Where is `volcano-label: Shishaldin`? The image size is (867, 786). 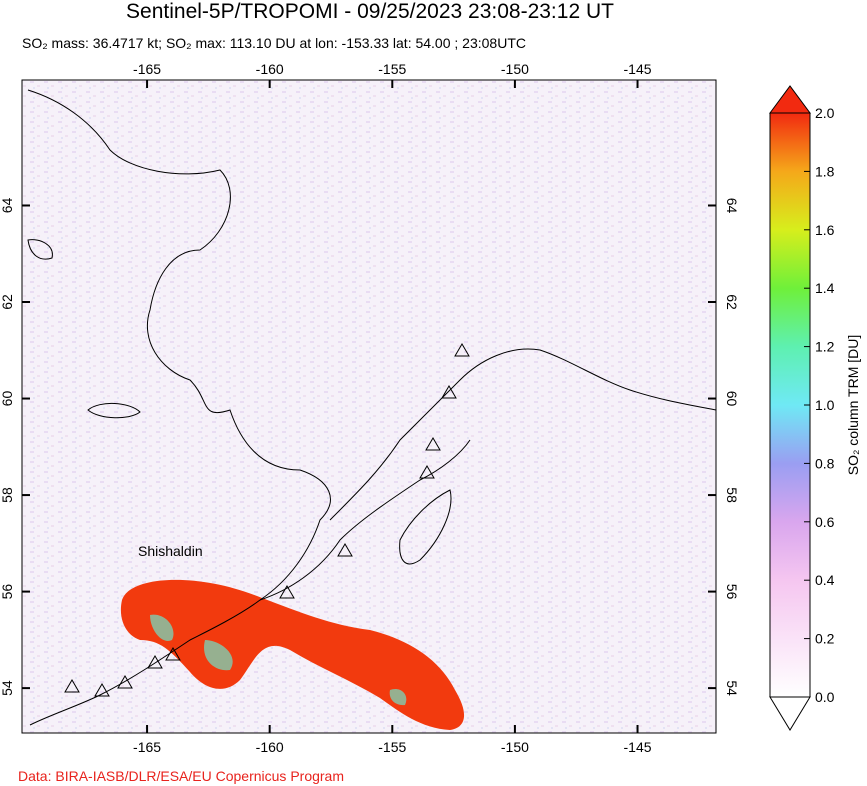
volcano-label: Shishaldin is located at coordinates (170, 551).